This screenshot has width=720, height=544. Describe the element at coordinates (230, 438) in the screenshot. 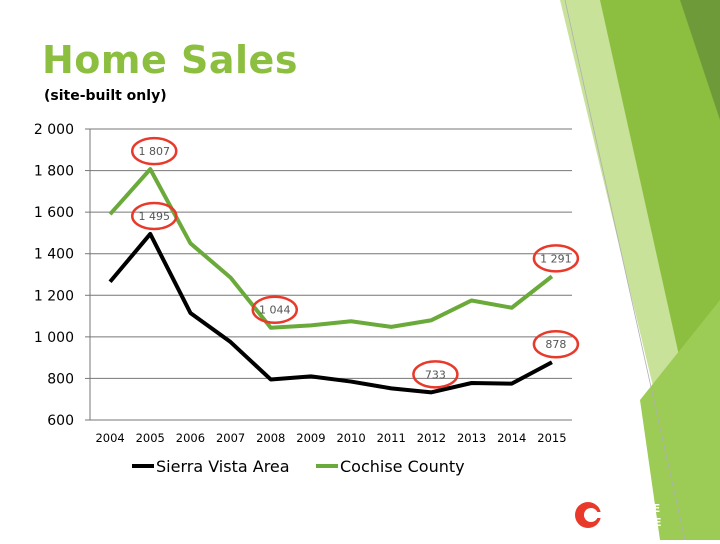

I see `x-tick-label: 2007` at that location.